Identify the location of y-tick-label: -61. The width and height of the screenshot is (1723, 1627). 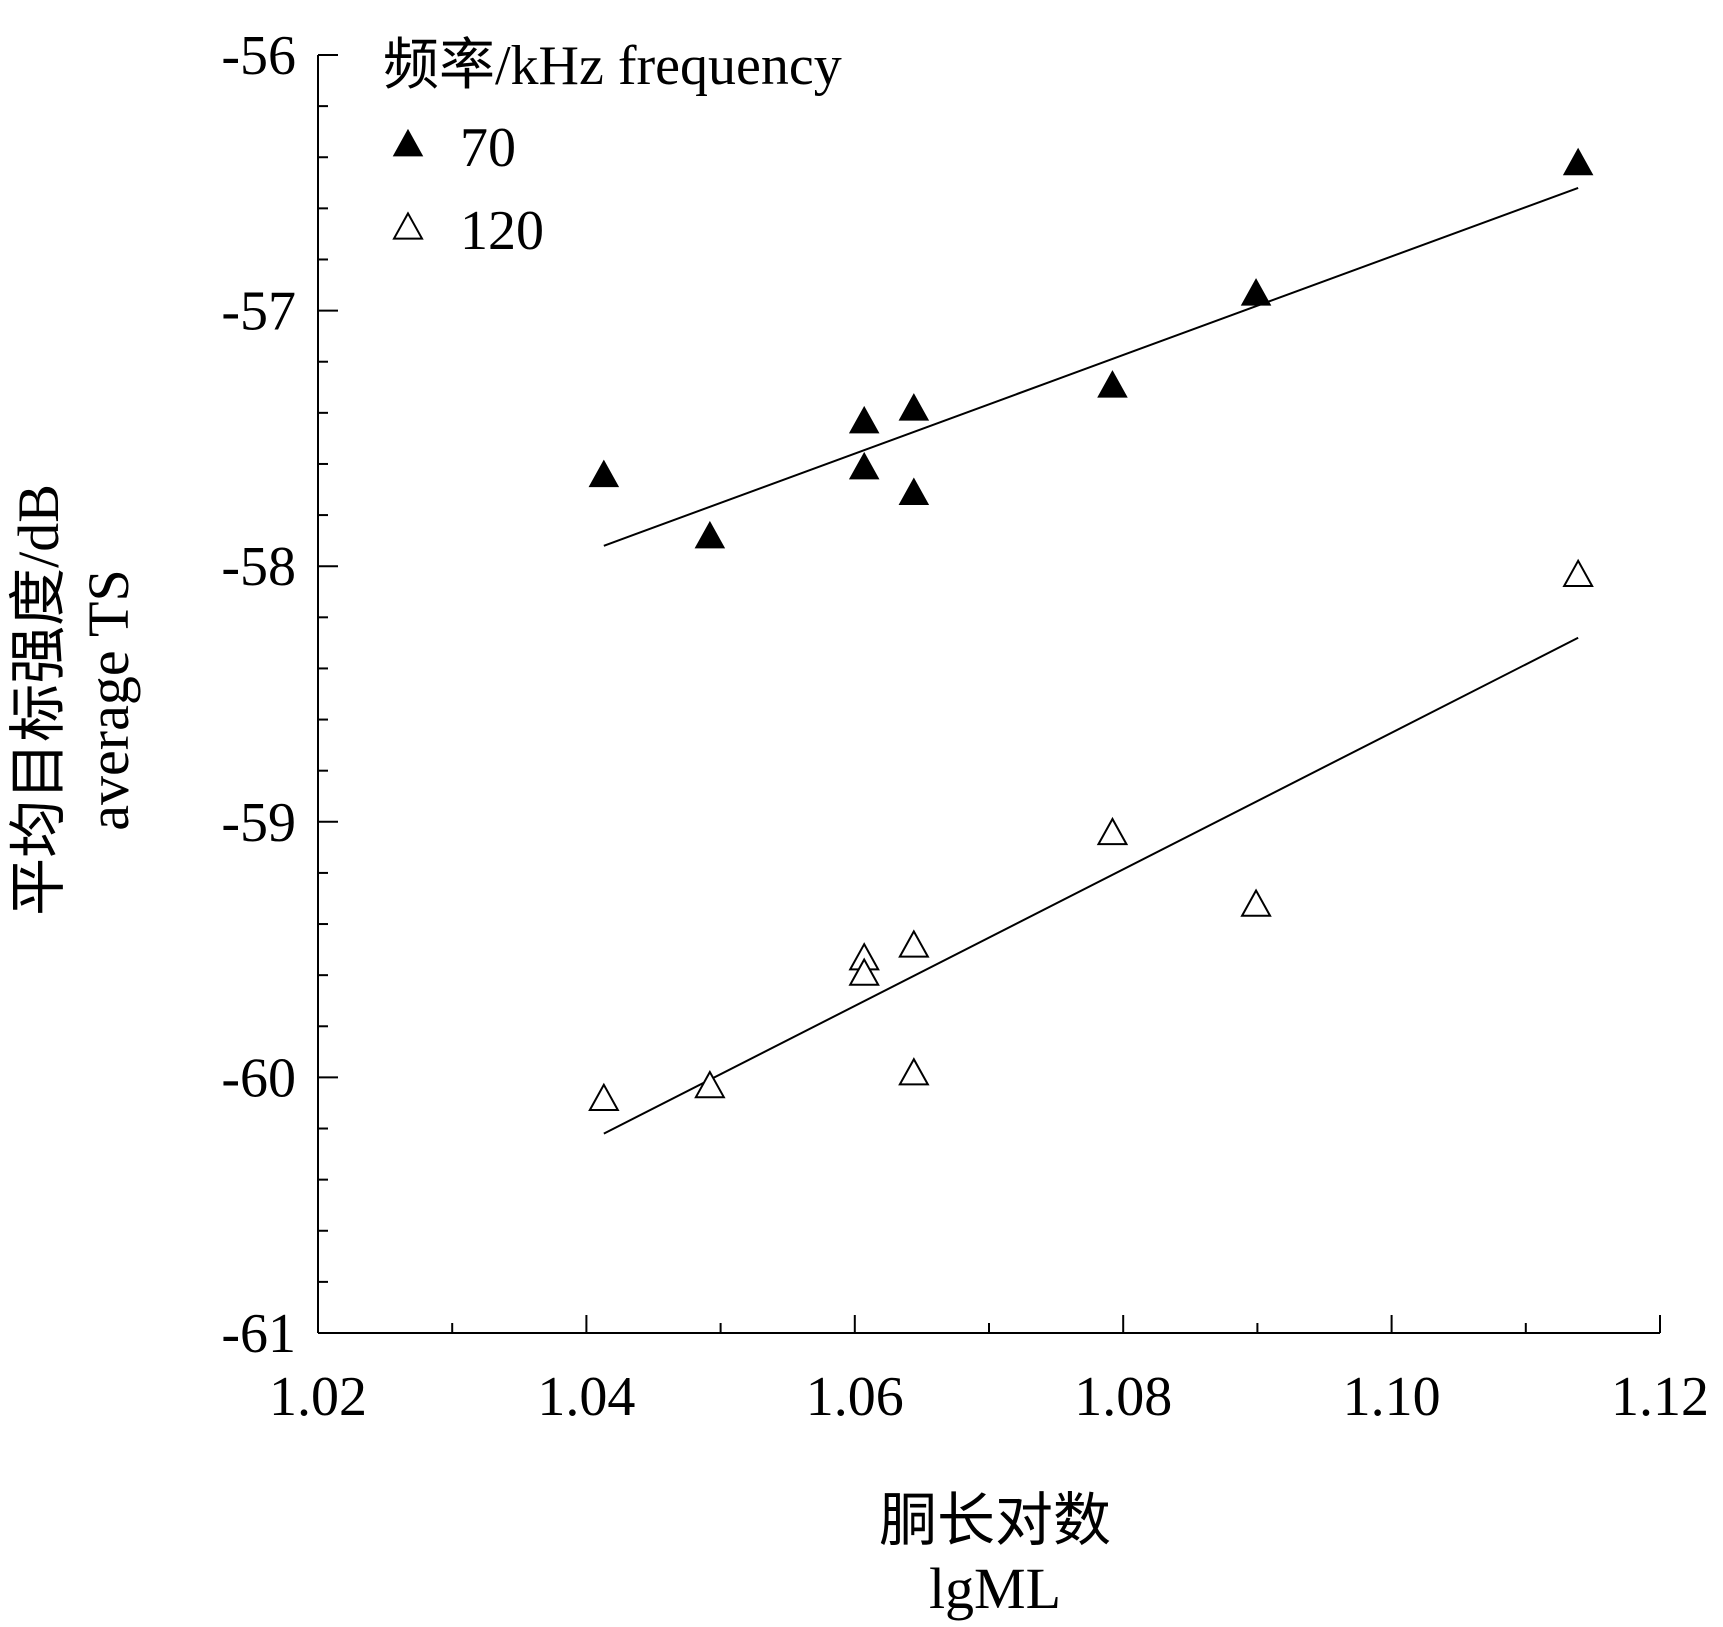
(258, 1334).